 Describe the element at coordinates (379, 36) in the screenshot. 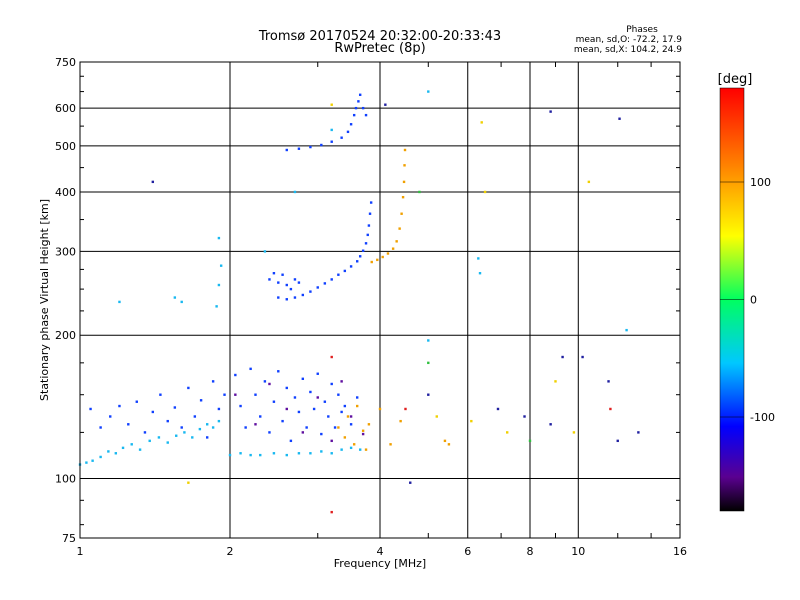

I see `chart-title: Tromsø 20170524 20:32:00-20:33:43` at that location.